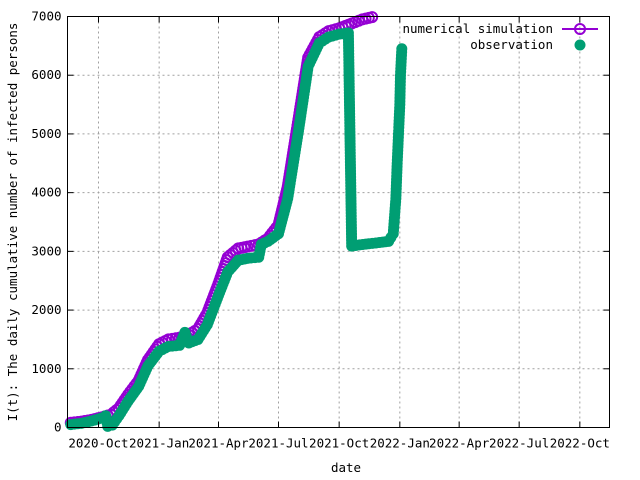 The image size is (640, 480). What do you see at coordinates (339, 443) in the screenshot?
I see `x-tick-label: 2021-Oct` at bounding box center [339, 443].